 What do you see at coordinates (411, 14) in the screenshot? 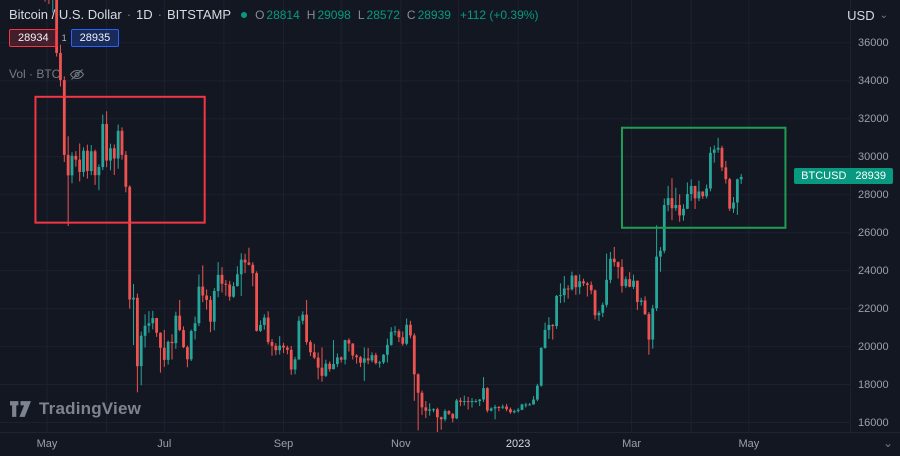
I see `close-label: C` at bounding box center [411, 14].